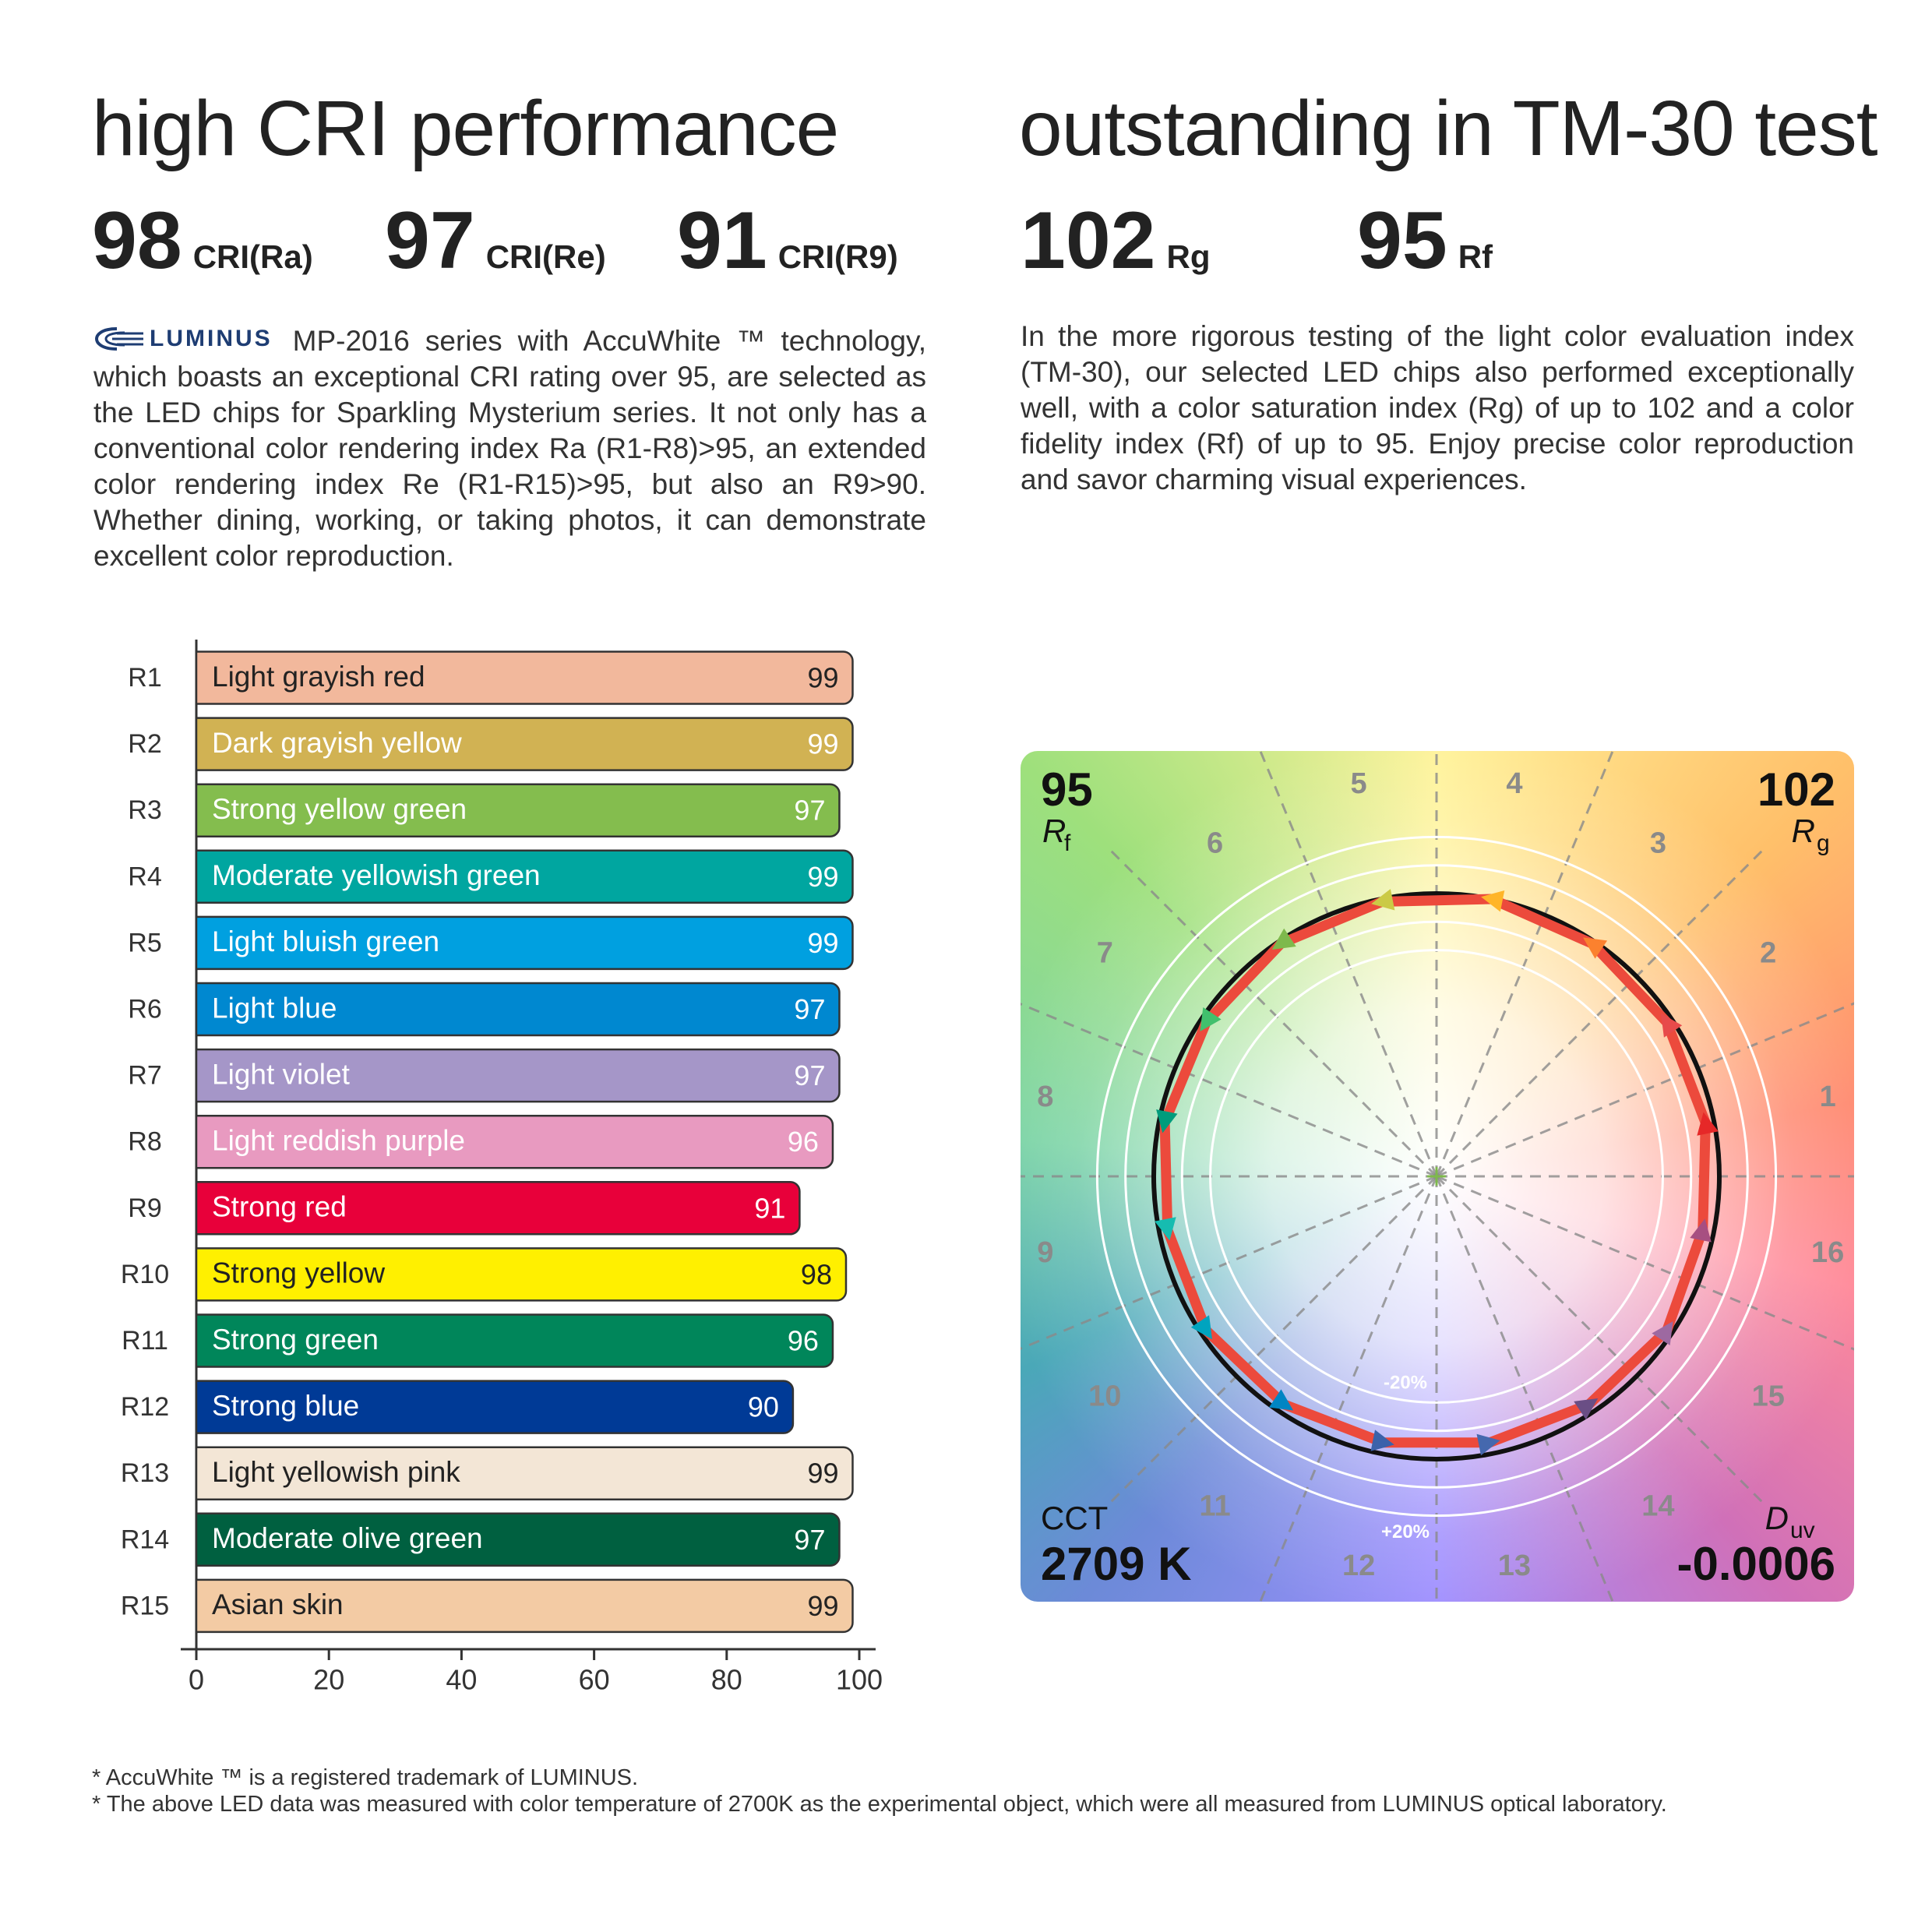 Image resolution: width=1932 pixels, height=1932 pixels. Describe the element at coordinates (253, 256) in the screenshot. I see `metric-label: CRI(Ra)` at that location.